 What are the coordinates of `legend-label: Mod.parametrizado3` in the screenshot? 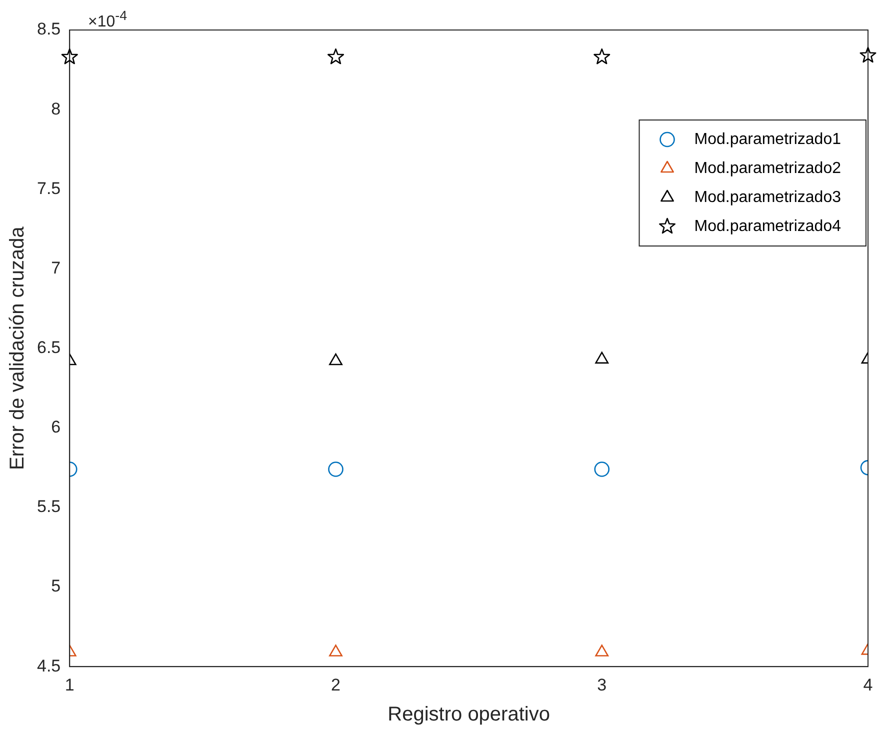 It's located at (768, 197).